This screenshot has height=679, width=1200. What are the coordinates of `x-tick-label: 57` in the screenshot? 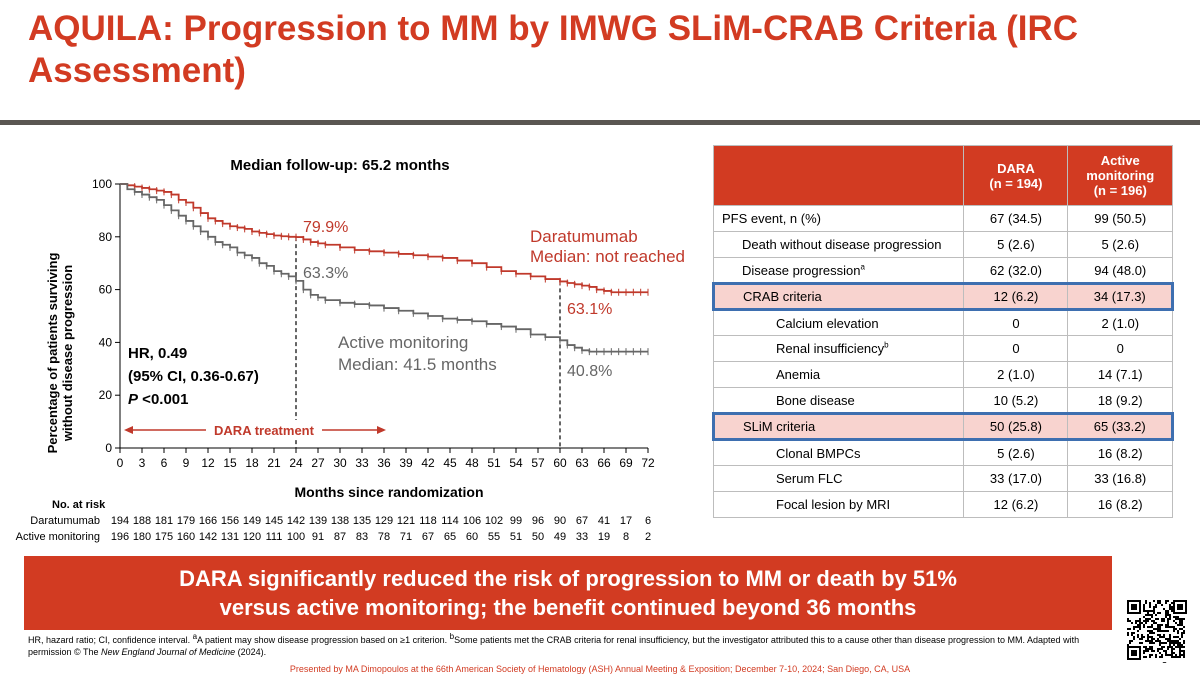 It's located at (538, 463).